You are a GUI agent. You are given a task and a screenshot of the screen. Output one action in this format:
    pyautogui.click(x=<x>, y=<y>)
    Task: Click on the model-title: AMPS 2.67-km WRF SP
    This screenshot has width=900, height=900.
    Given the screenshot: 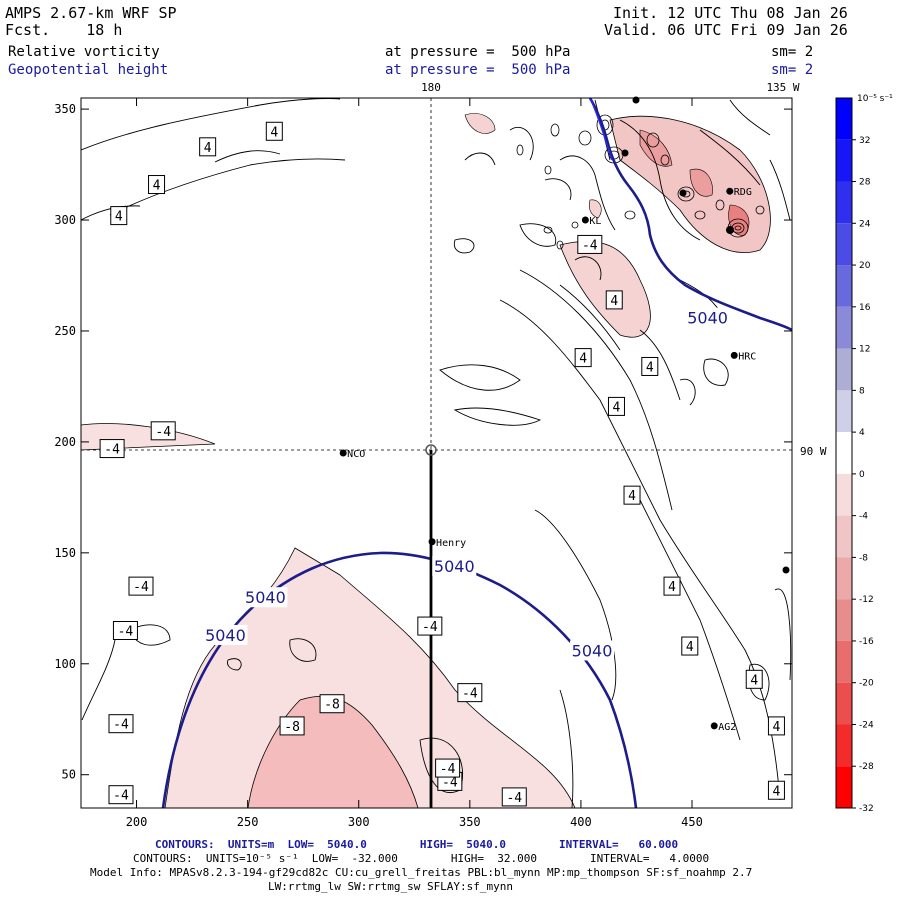 What is the action you would take?
    pyautogui.click(x=91, y=13)
    